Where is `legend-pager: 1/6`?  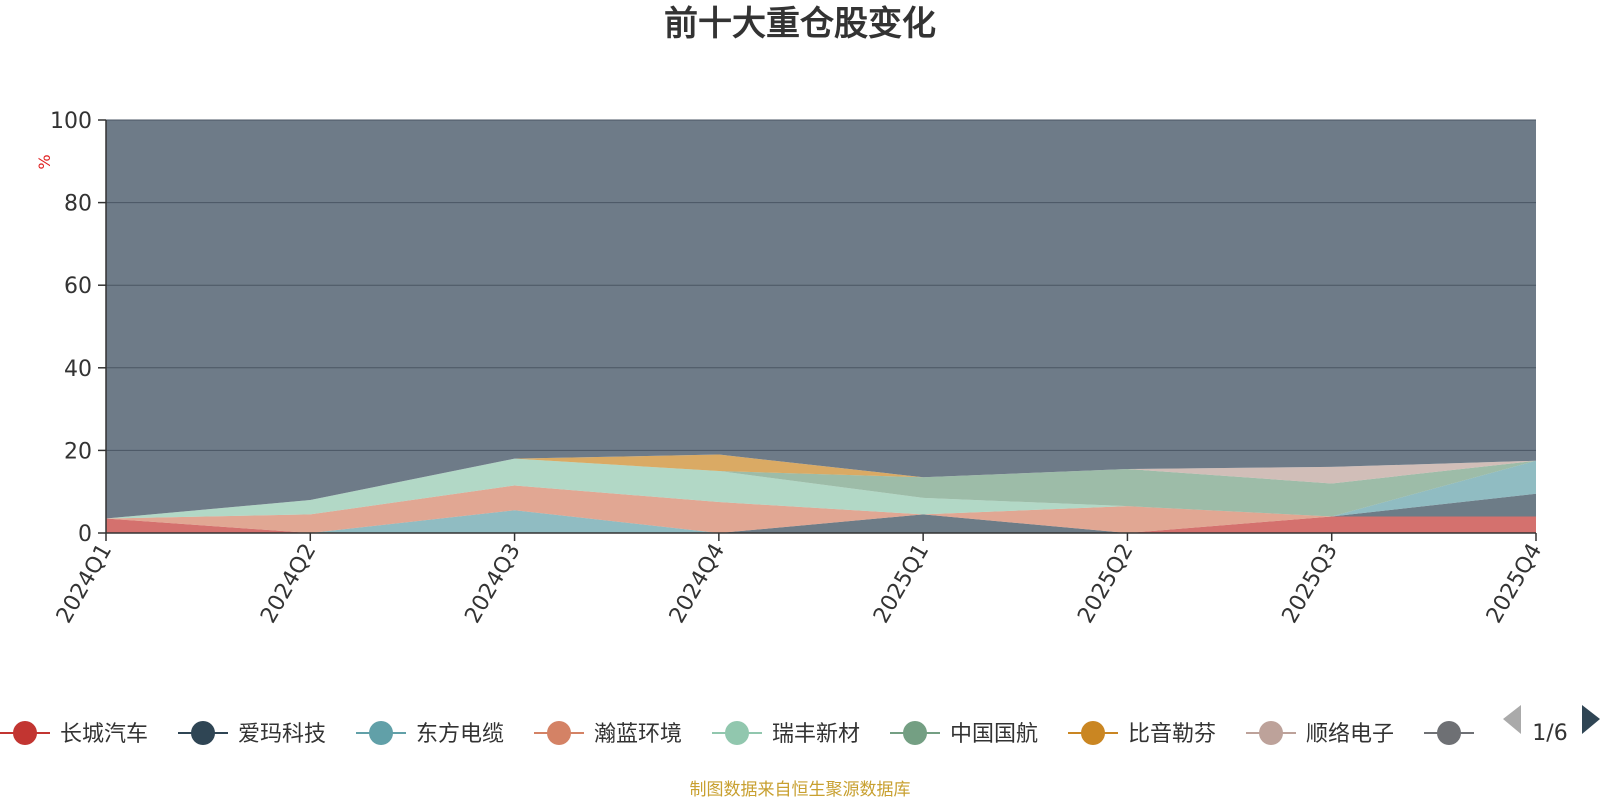 legend-pager: 1/6 is located at coordinates (1551, 725).